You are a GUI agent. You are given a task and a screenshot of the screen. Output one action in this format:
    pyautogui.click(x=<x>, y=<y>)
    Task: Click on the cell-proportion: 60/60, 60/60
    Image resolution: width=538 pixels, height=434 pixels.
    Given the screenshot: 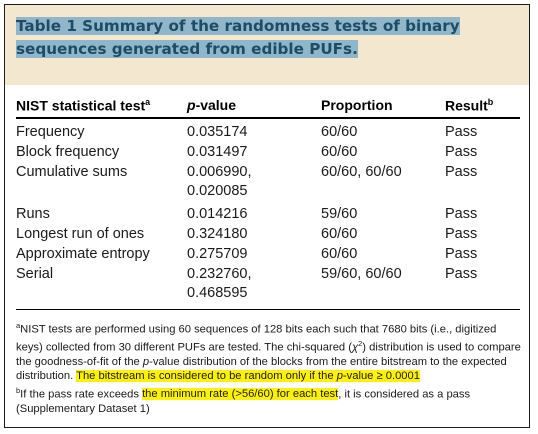 What is the action you would take?
    pyautogui.click(x=361, y=172)
    